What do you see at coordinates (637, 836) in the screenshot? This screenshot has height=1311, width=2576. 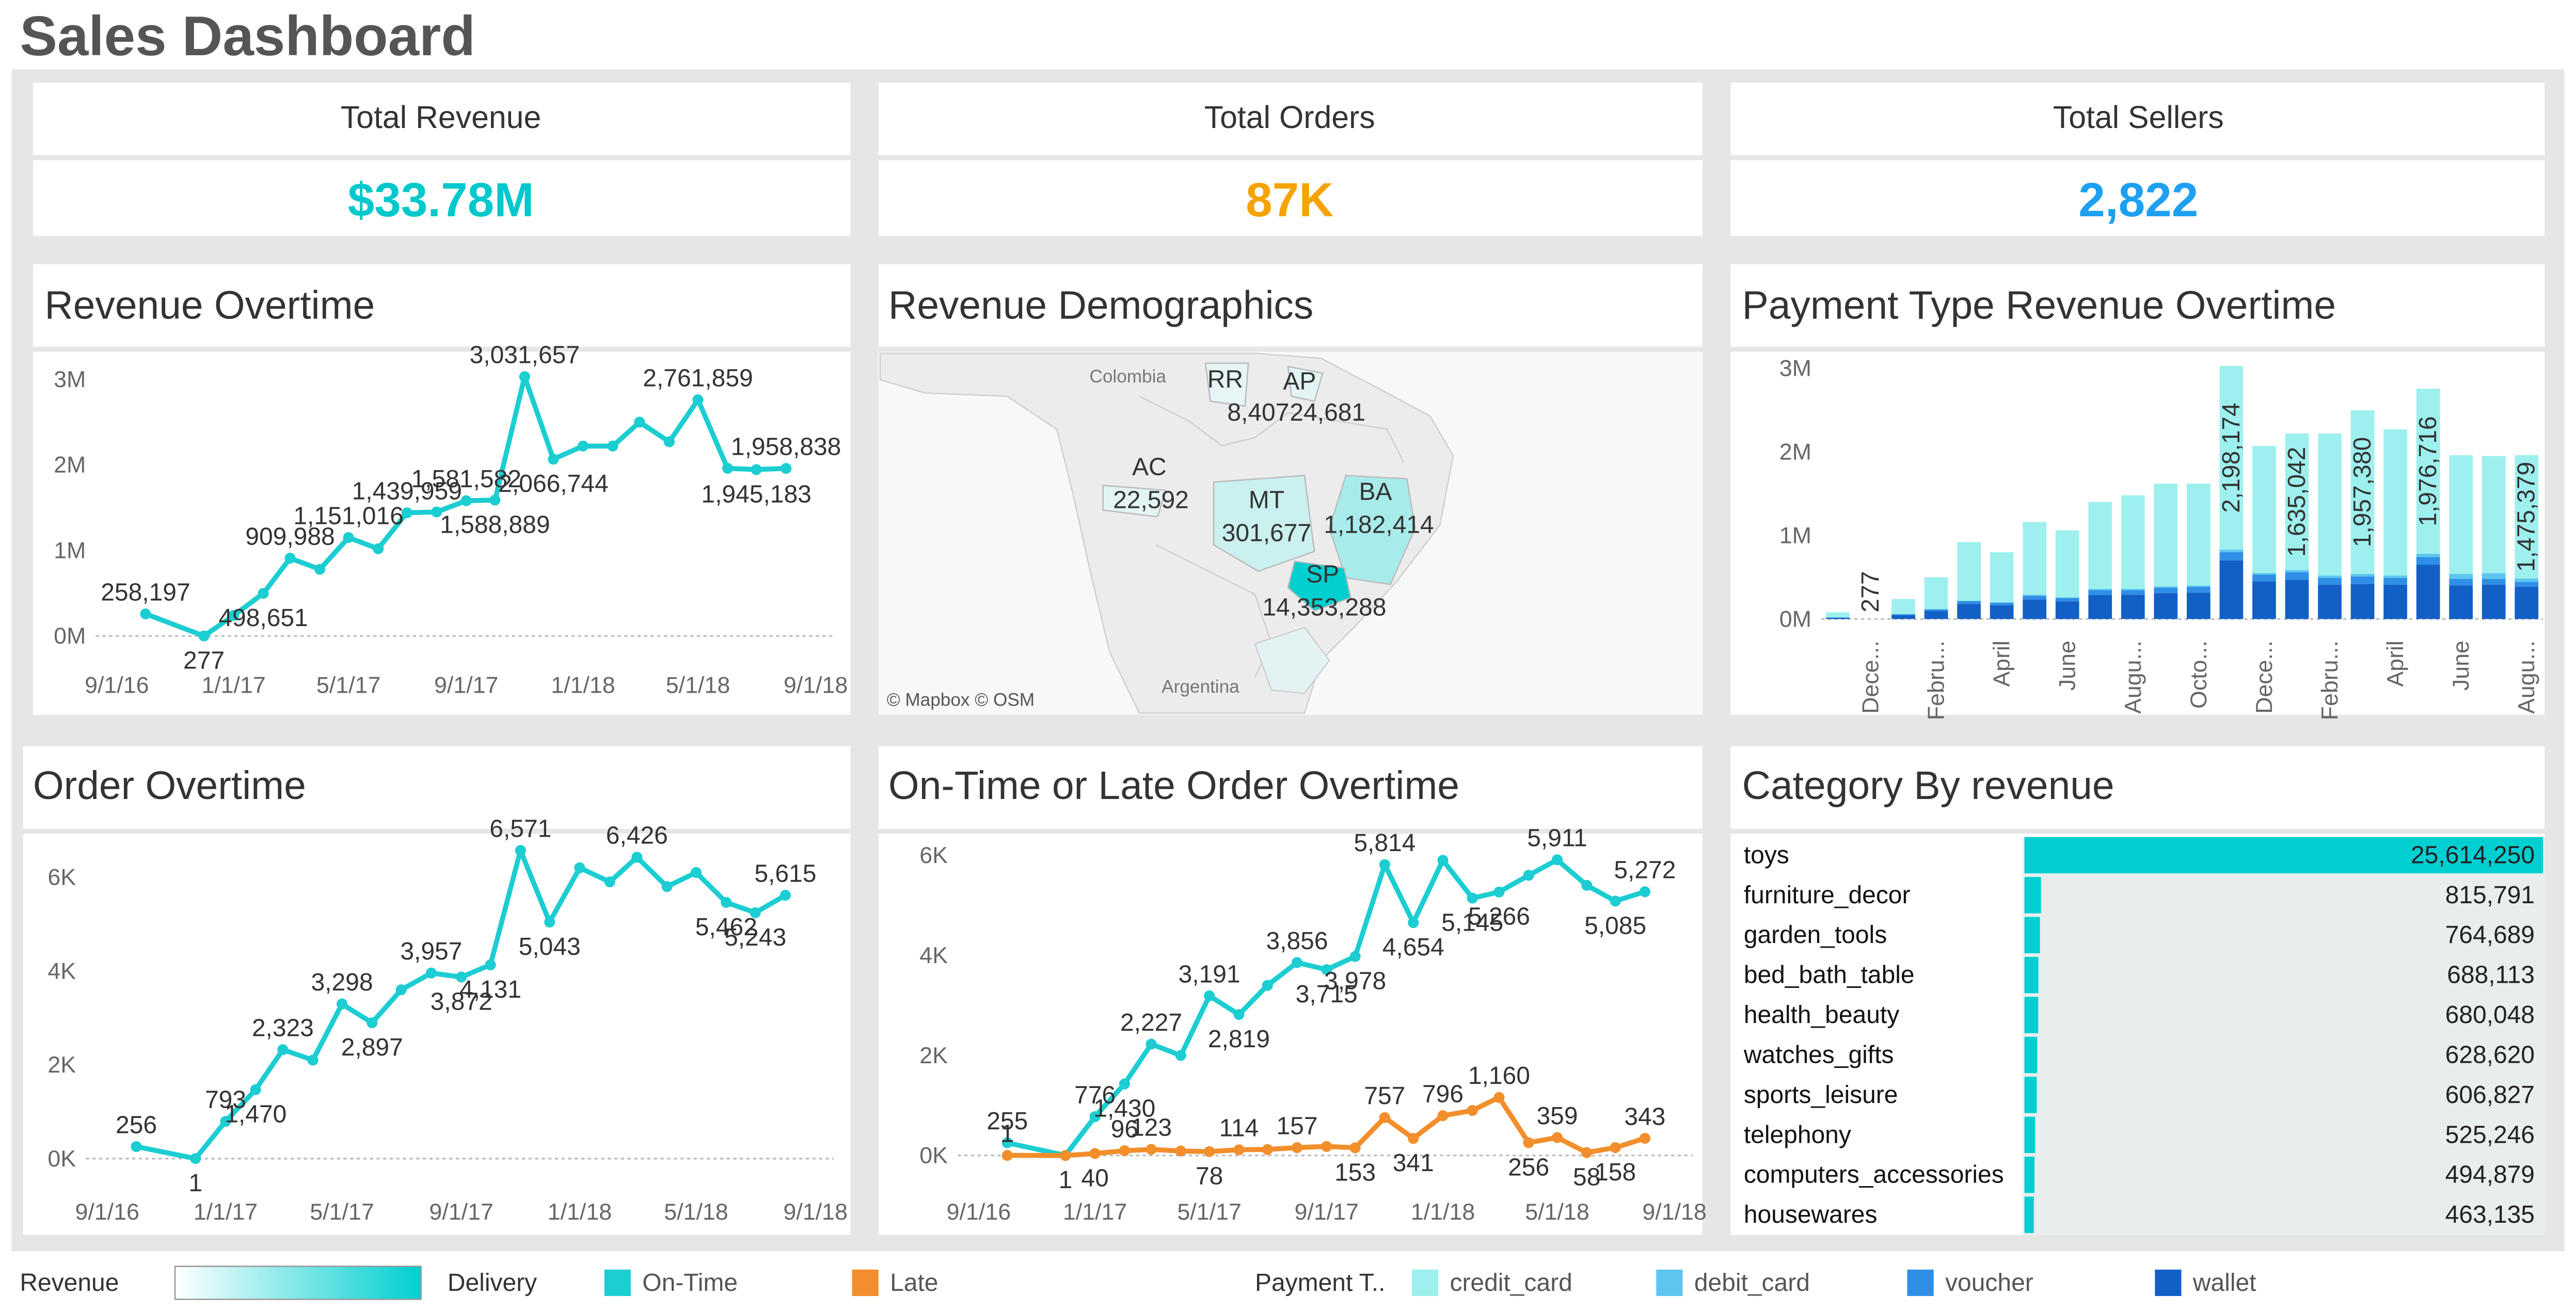 I see `data-label: 6,426` at bounding box center [637, 836].